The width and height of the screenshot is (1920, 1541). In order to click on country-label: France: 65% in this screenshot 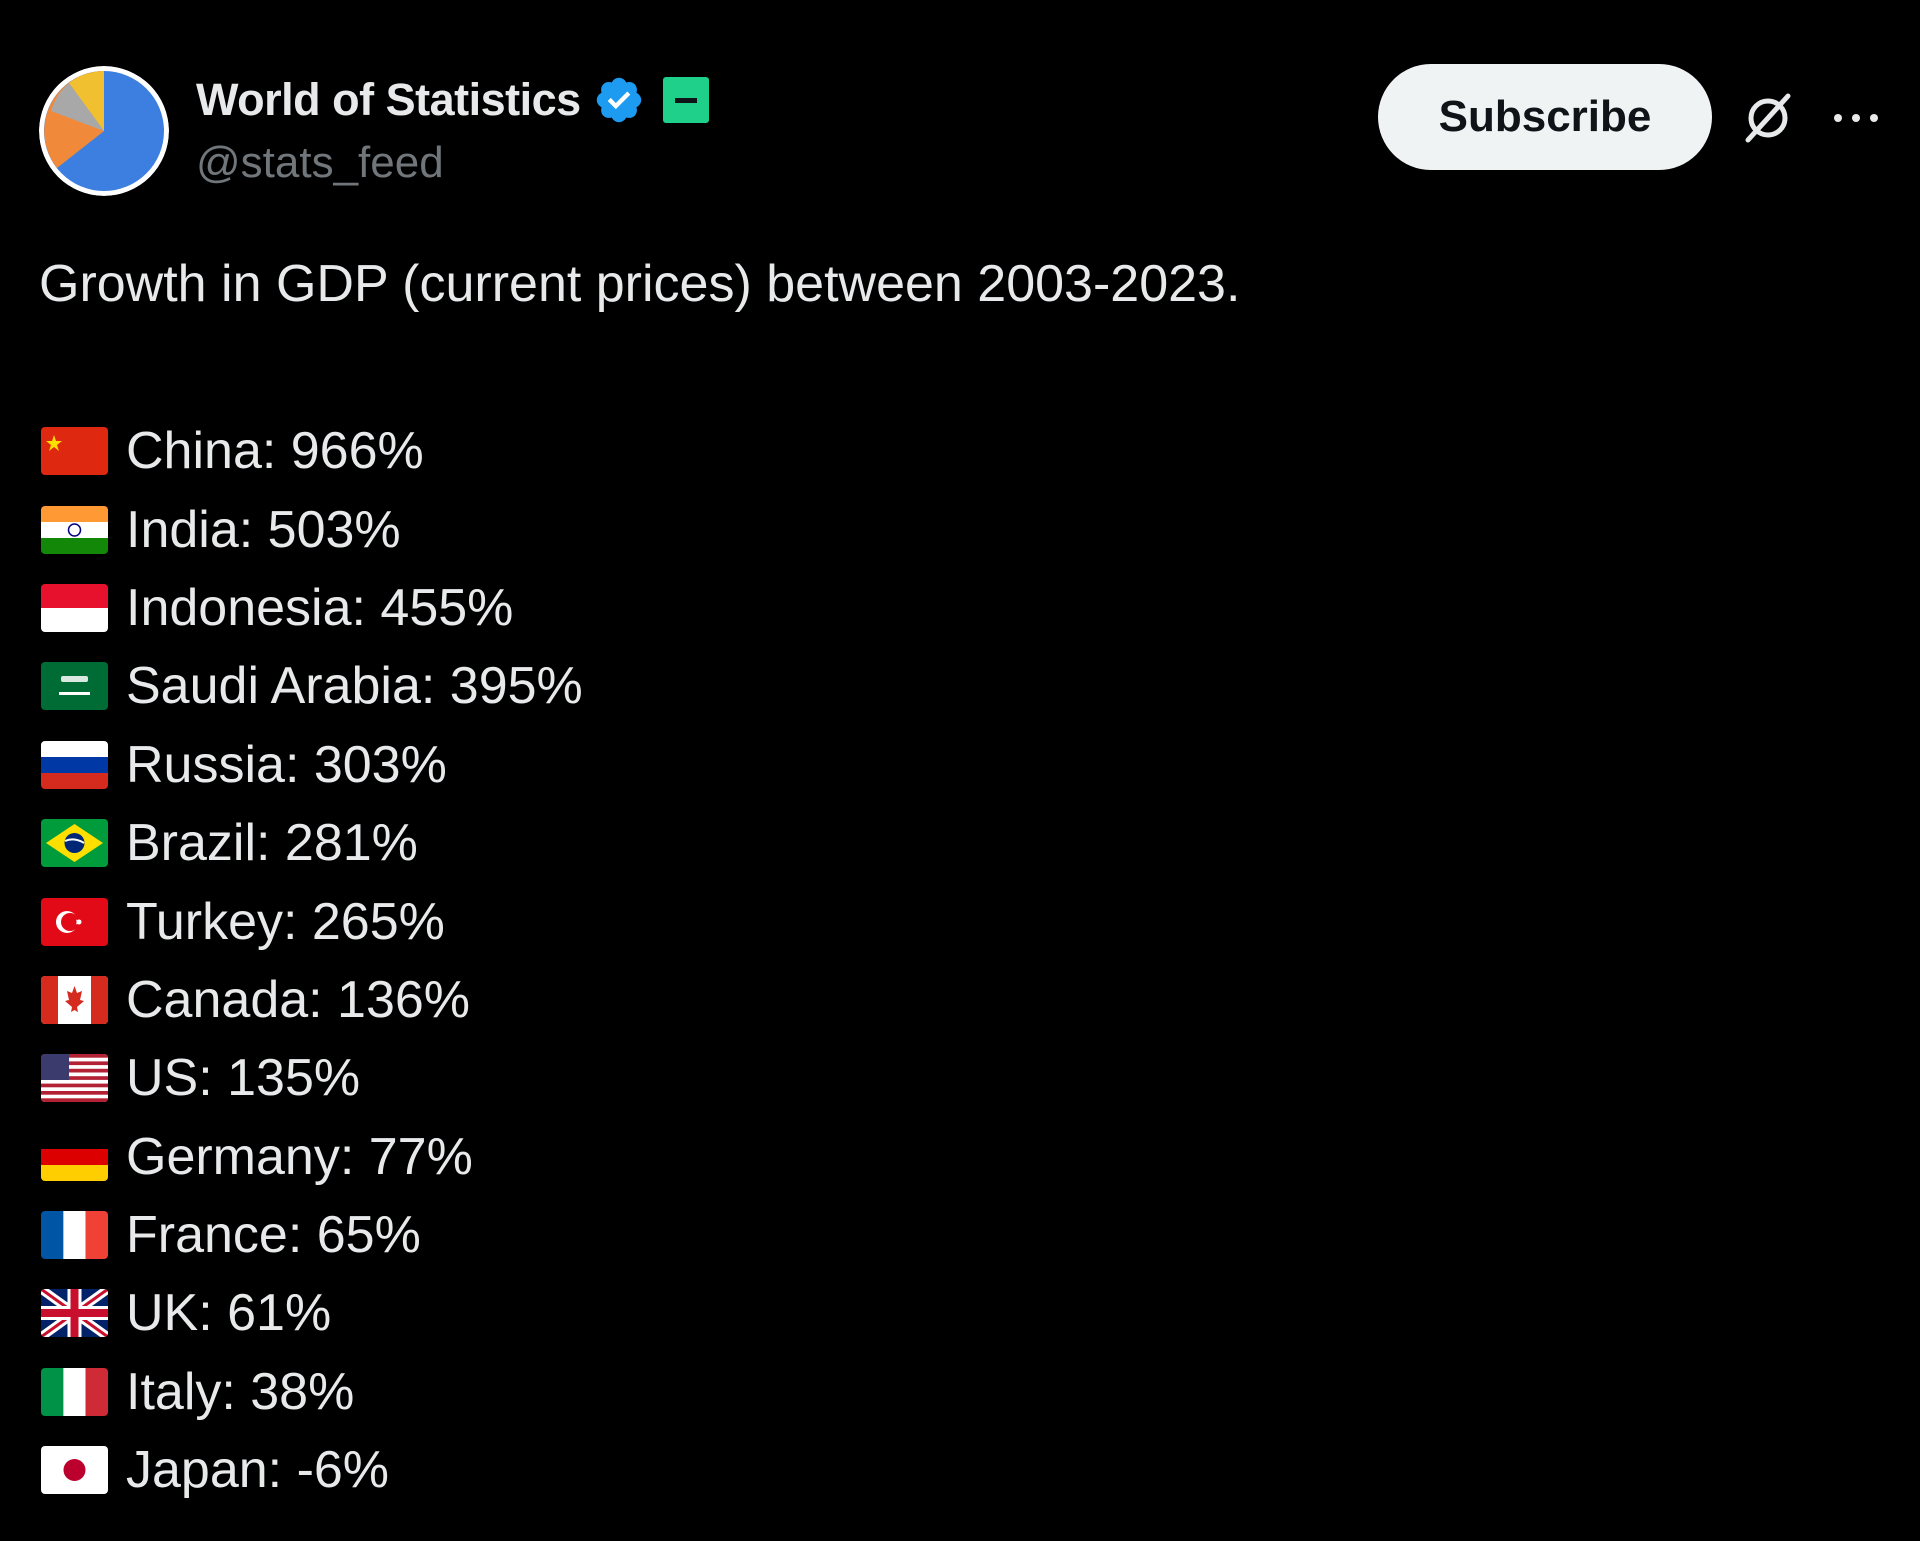, I will do `click(273, 1235)`.